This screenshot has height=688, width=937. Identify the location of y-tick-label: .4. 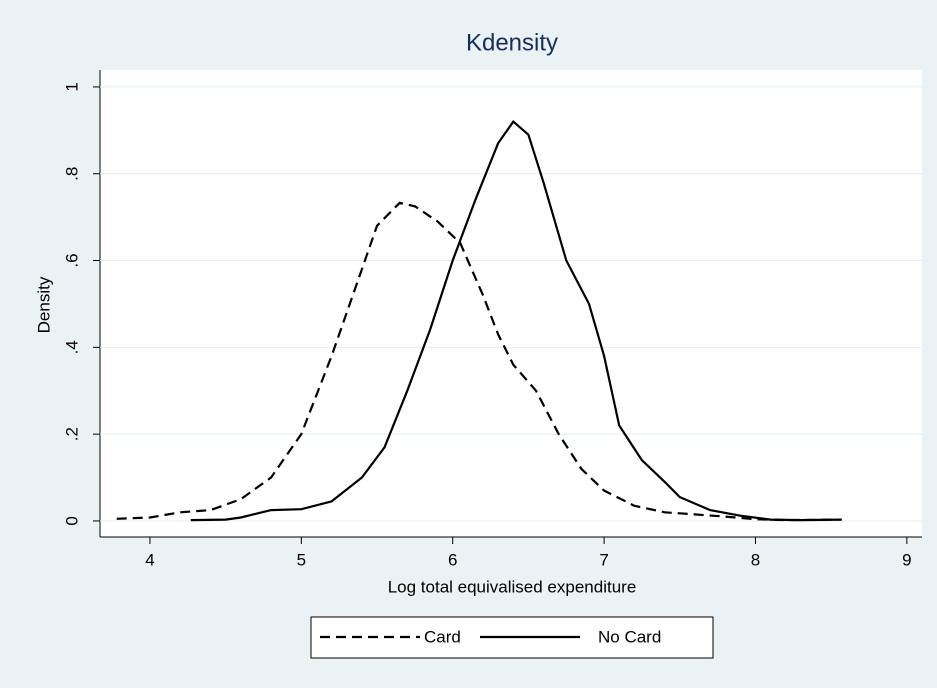
(71, 347).